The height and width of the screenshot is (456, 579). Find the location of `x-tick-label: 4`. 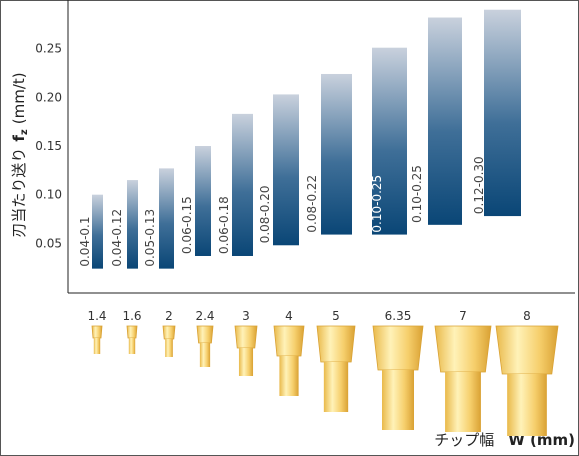

x-tick-label: 4 is located at coordinates (289, 316).